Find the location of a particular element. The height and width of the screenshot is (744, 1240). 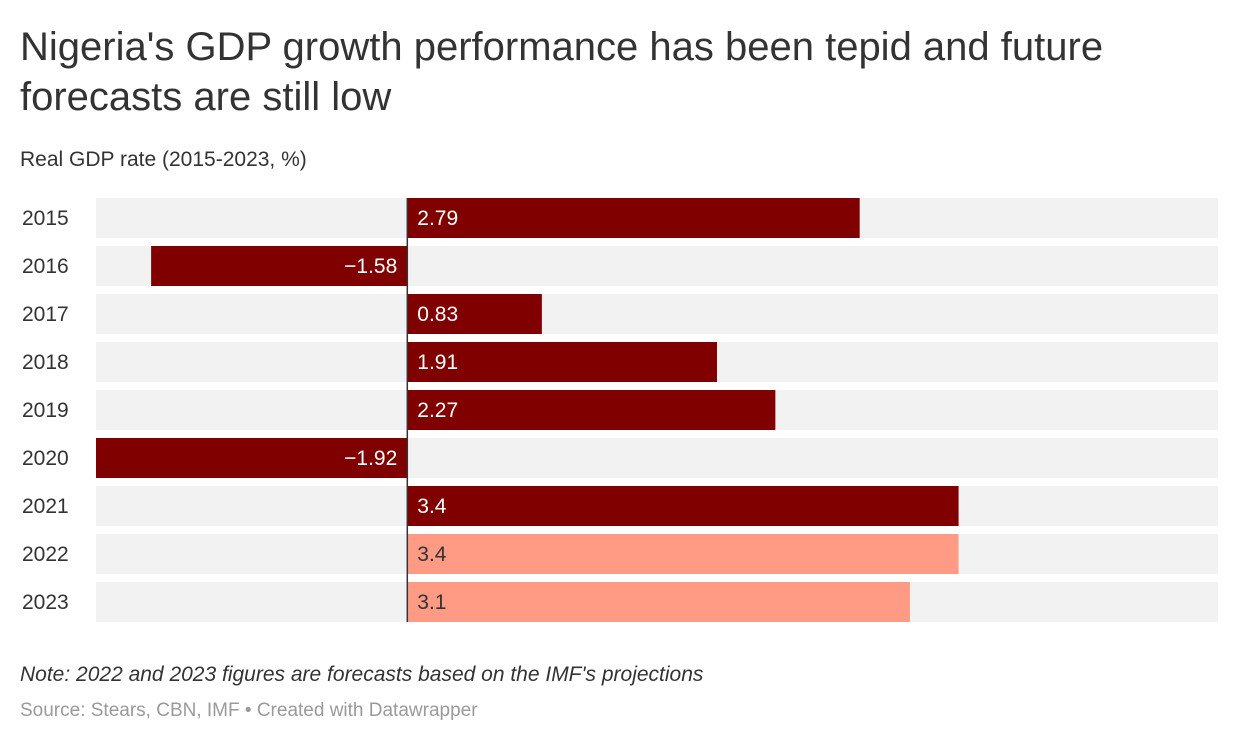

bar-track is located at coordinates (657, 314).